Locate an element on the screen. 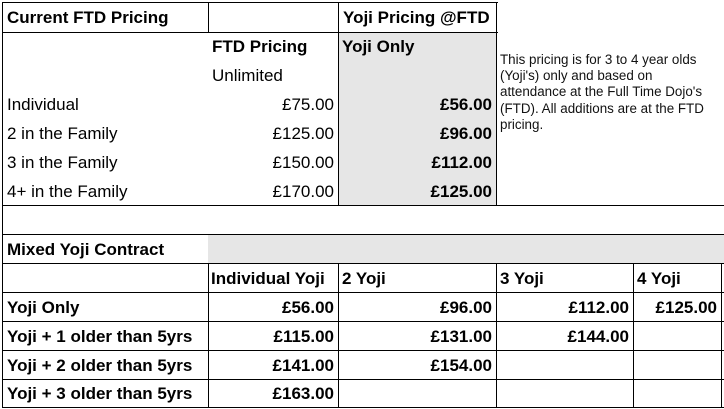 This screenshot has width=724, height=409. mixed-cell: £125.00 is located at coordinates (686, 307).